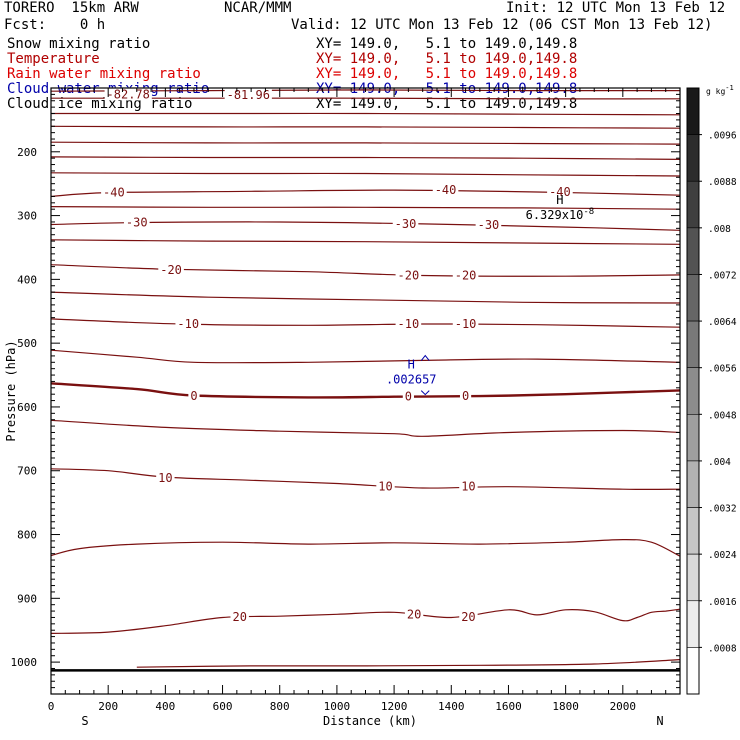  What do you see at coordinates (719, 229) in the screenshot?
I see `colorbar-tick-label: .008` at bounding box center [719, 229].